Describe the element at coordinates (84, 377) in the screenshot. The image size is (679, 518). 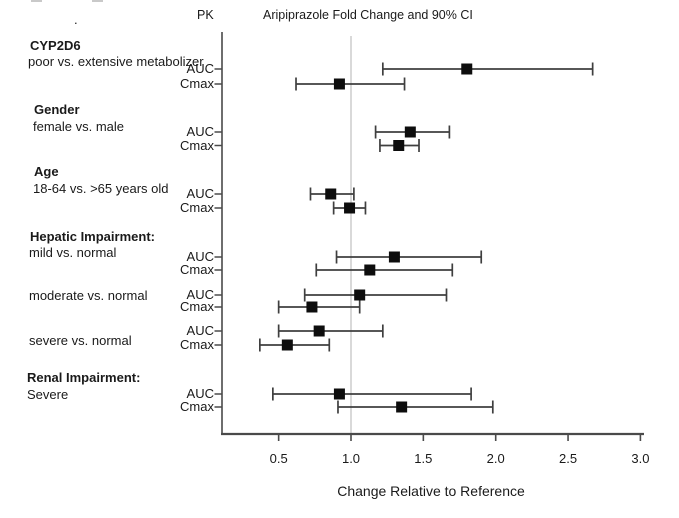
I see `group-heading: Renal Impairment:` at that location.